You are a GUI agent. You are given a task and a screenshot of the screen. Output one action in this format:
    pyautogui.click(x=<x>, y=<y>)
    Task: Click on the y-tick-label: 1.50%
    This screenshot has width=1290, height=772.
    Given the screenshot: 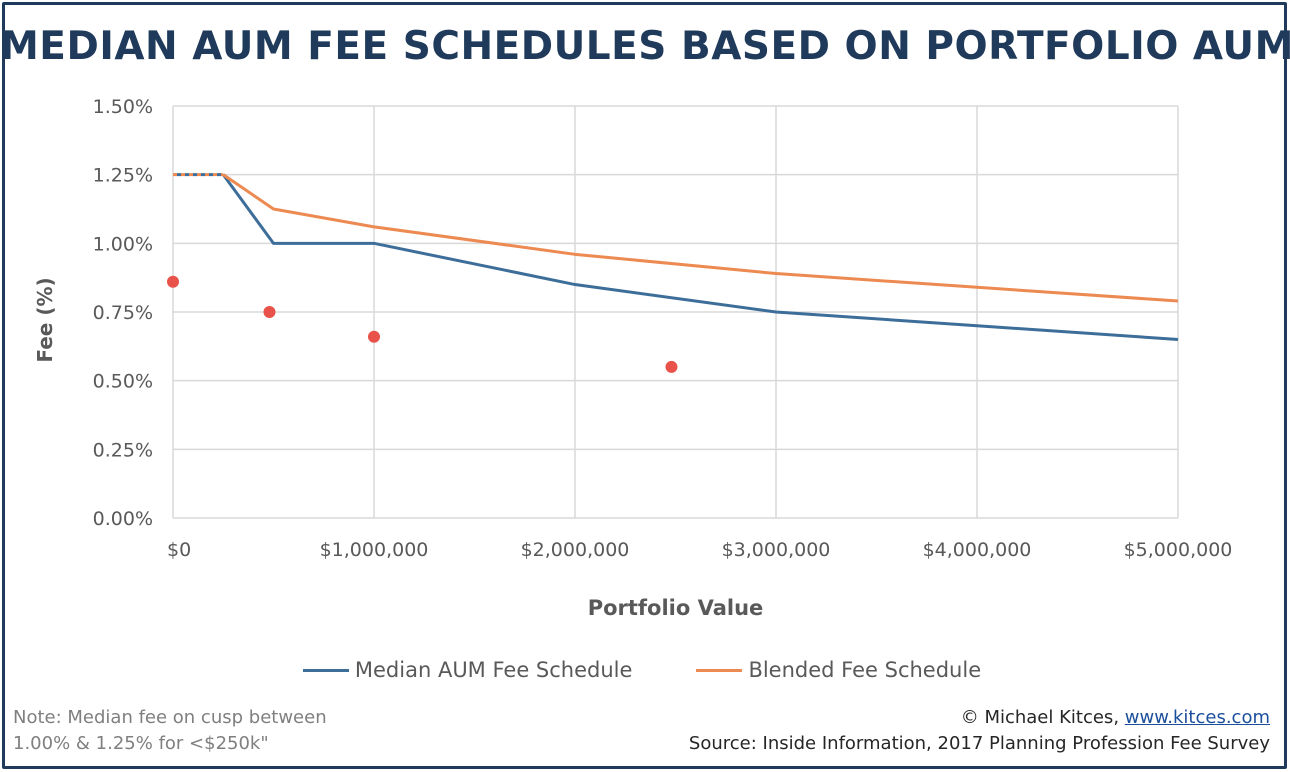 What is the action you would take?
    pyautogui.click(x=123, y=107)
    